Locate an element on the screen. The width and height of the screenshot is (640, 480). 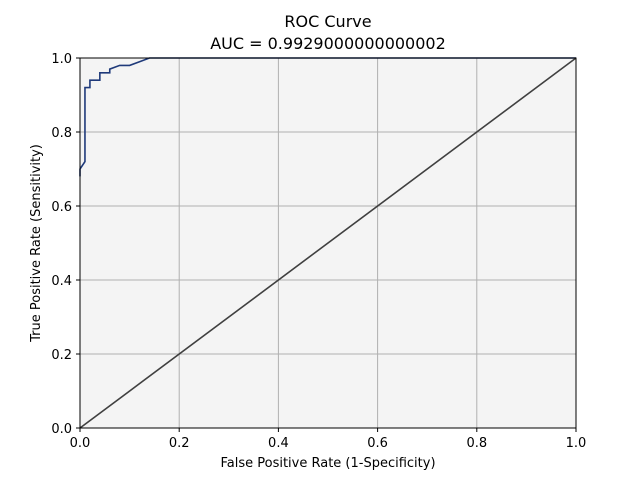
x-tick-label: 1.0 is located at coordinates (576, 443).